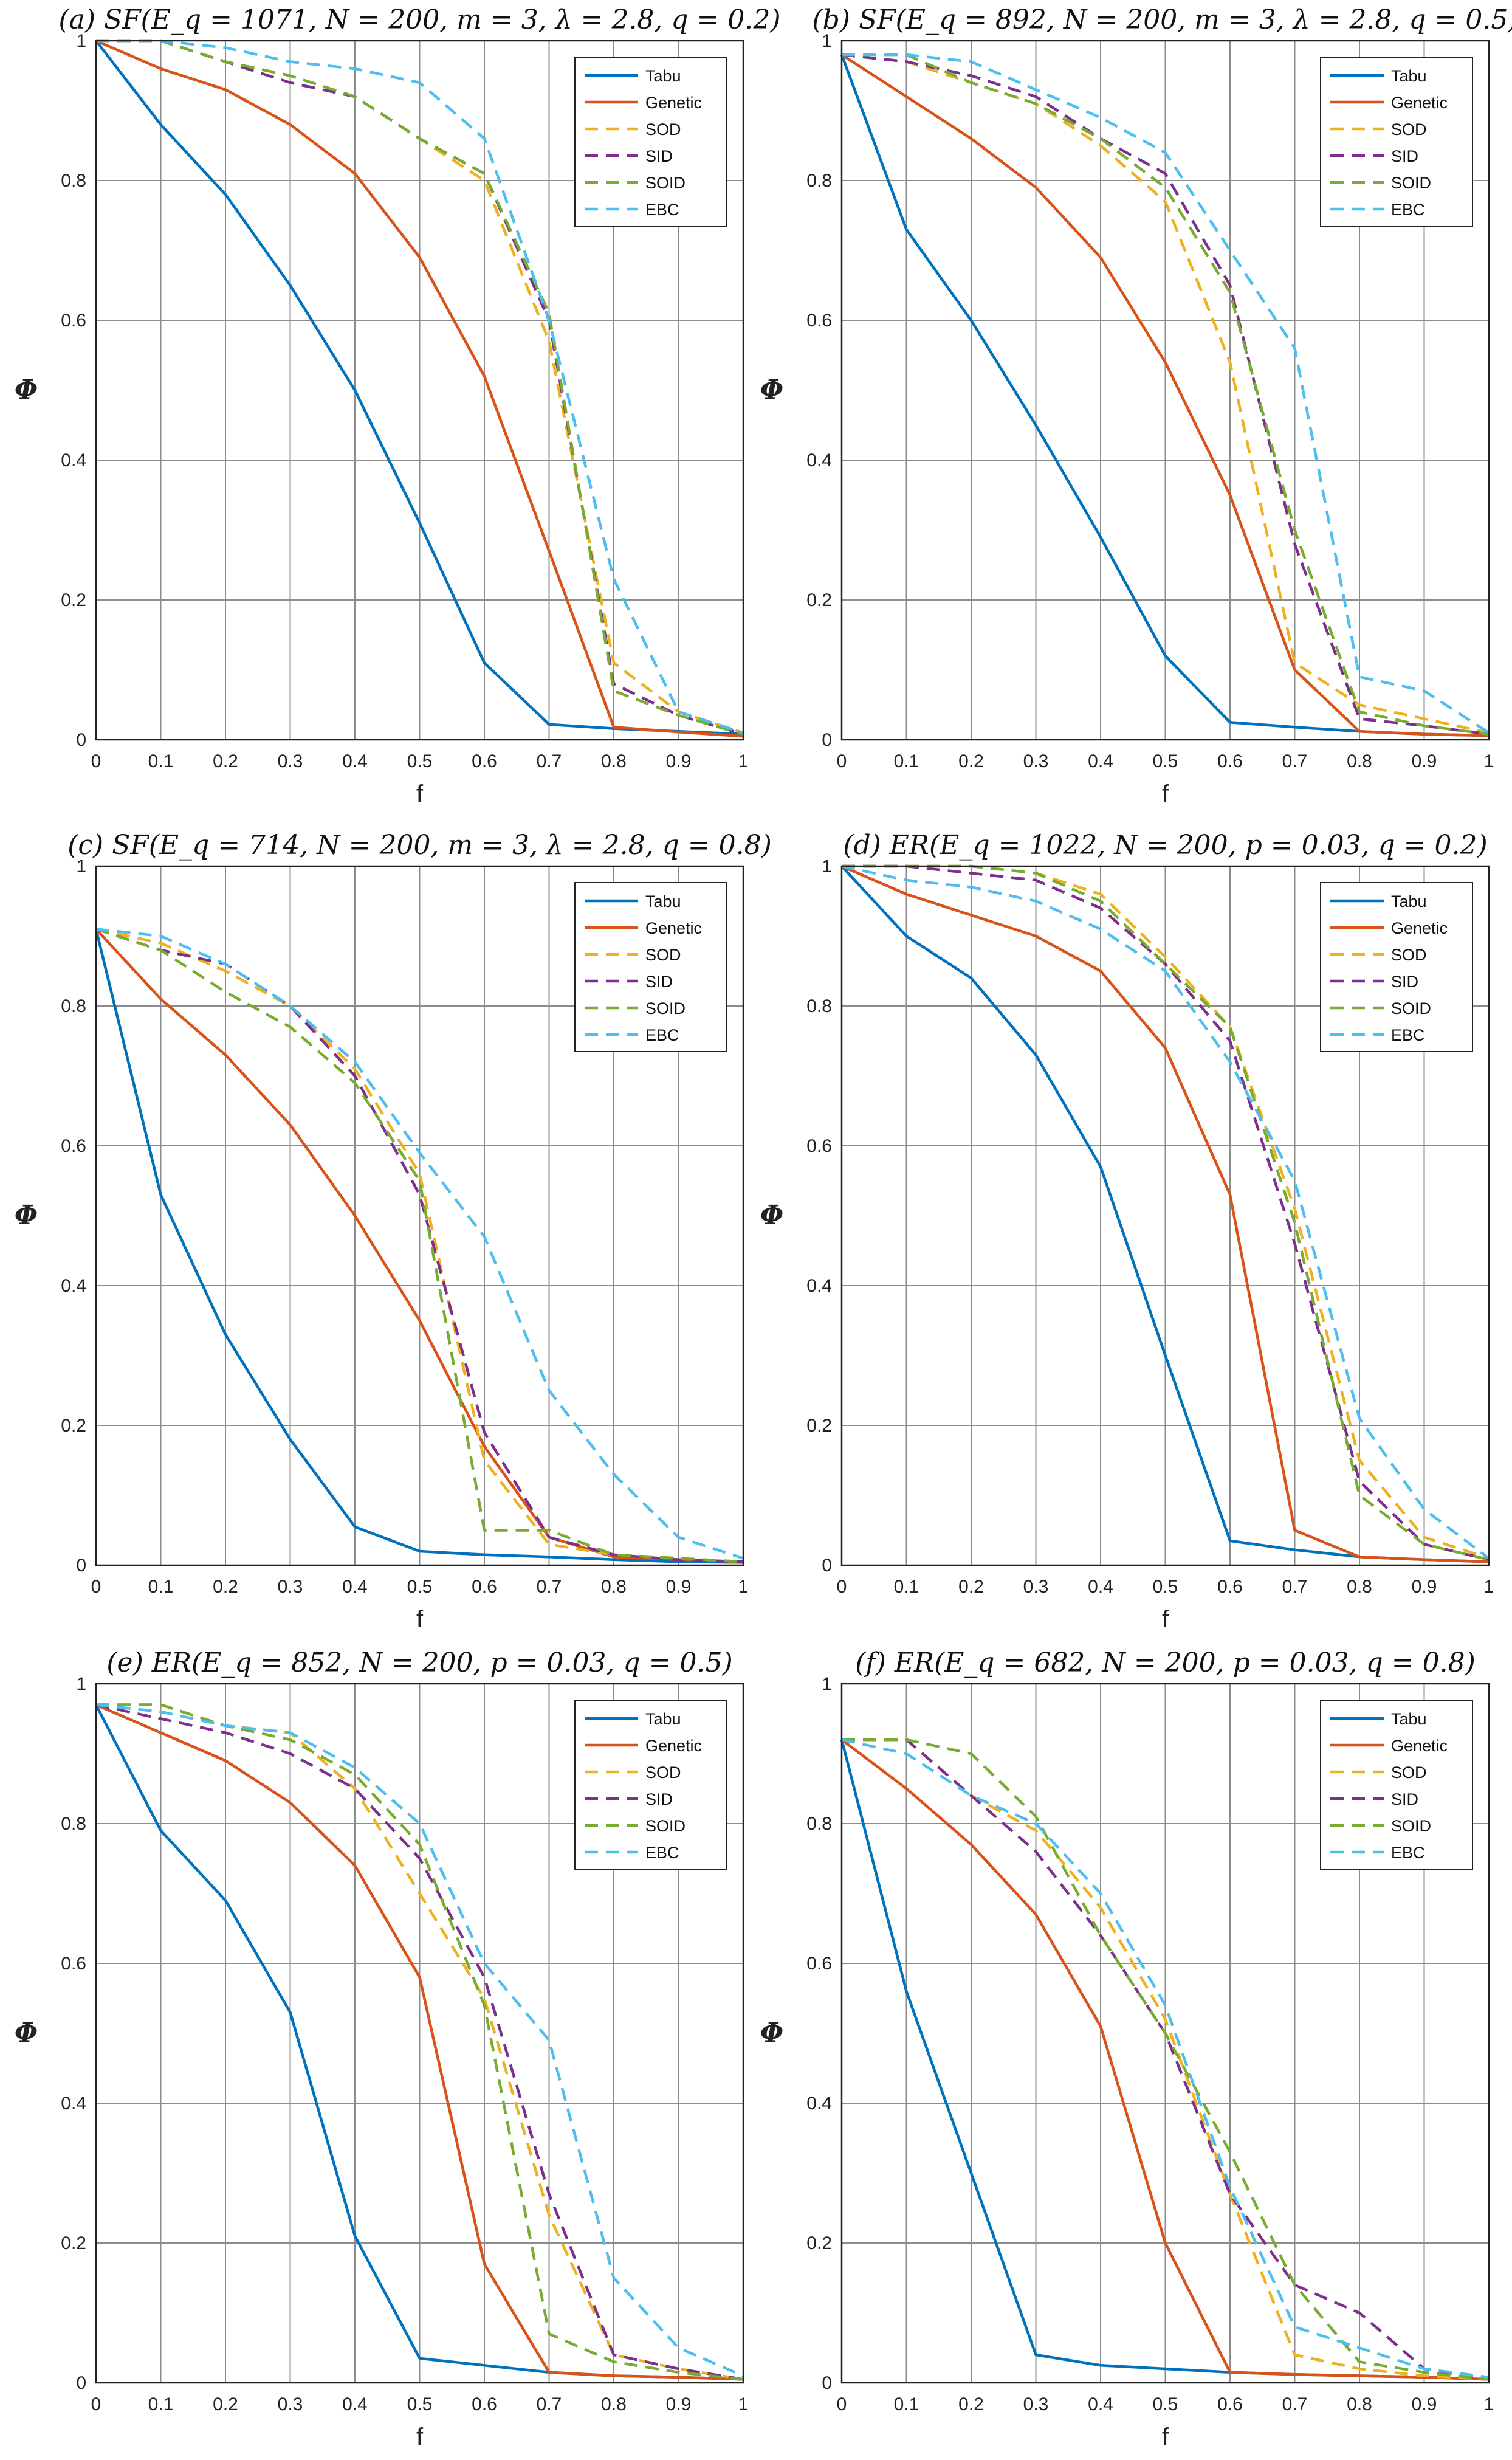 The image size is (1512, 2460). Describe the element at coordinates (1100, 2404) in the screenshot. I see `x-tick-label: 0.4` at that location.